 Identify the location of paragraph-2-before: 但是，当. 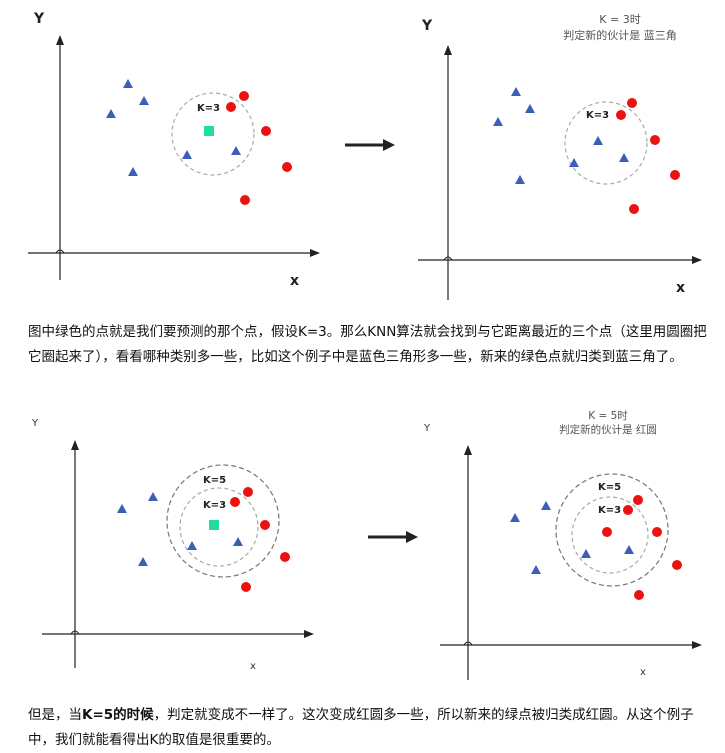
(55, 715).